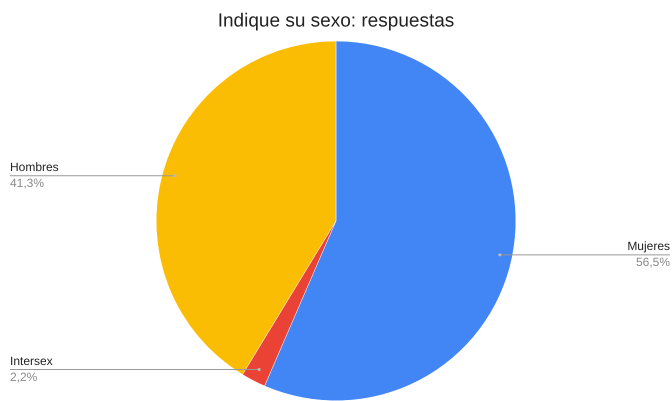 This screenshot has height=401, width=672. What do you see at coordinates (653, 262) in the screenshot?
I see `data-label: 56,5%` at bounding box center [653, 262].